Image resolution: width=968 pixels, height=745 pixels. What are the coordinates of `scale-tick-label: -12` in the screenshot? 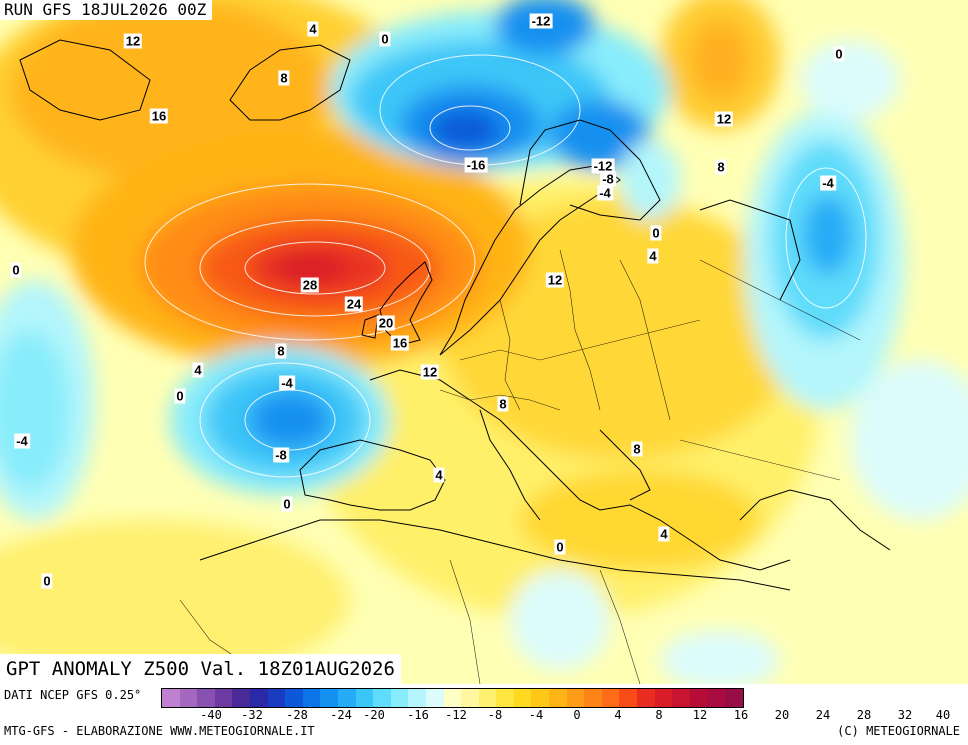 It's located at (456, 715).